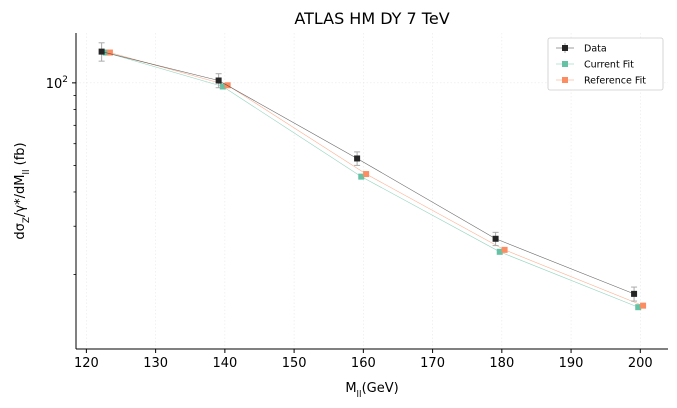 The height and width of the screenshot is (408, 677). I want to click on legend-label: Reference Fit, so click(615, 81).